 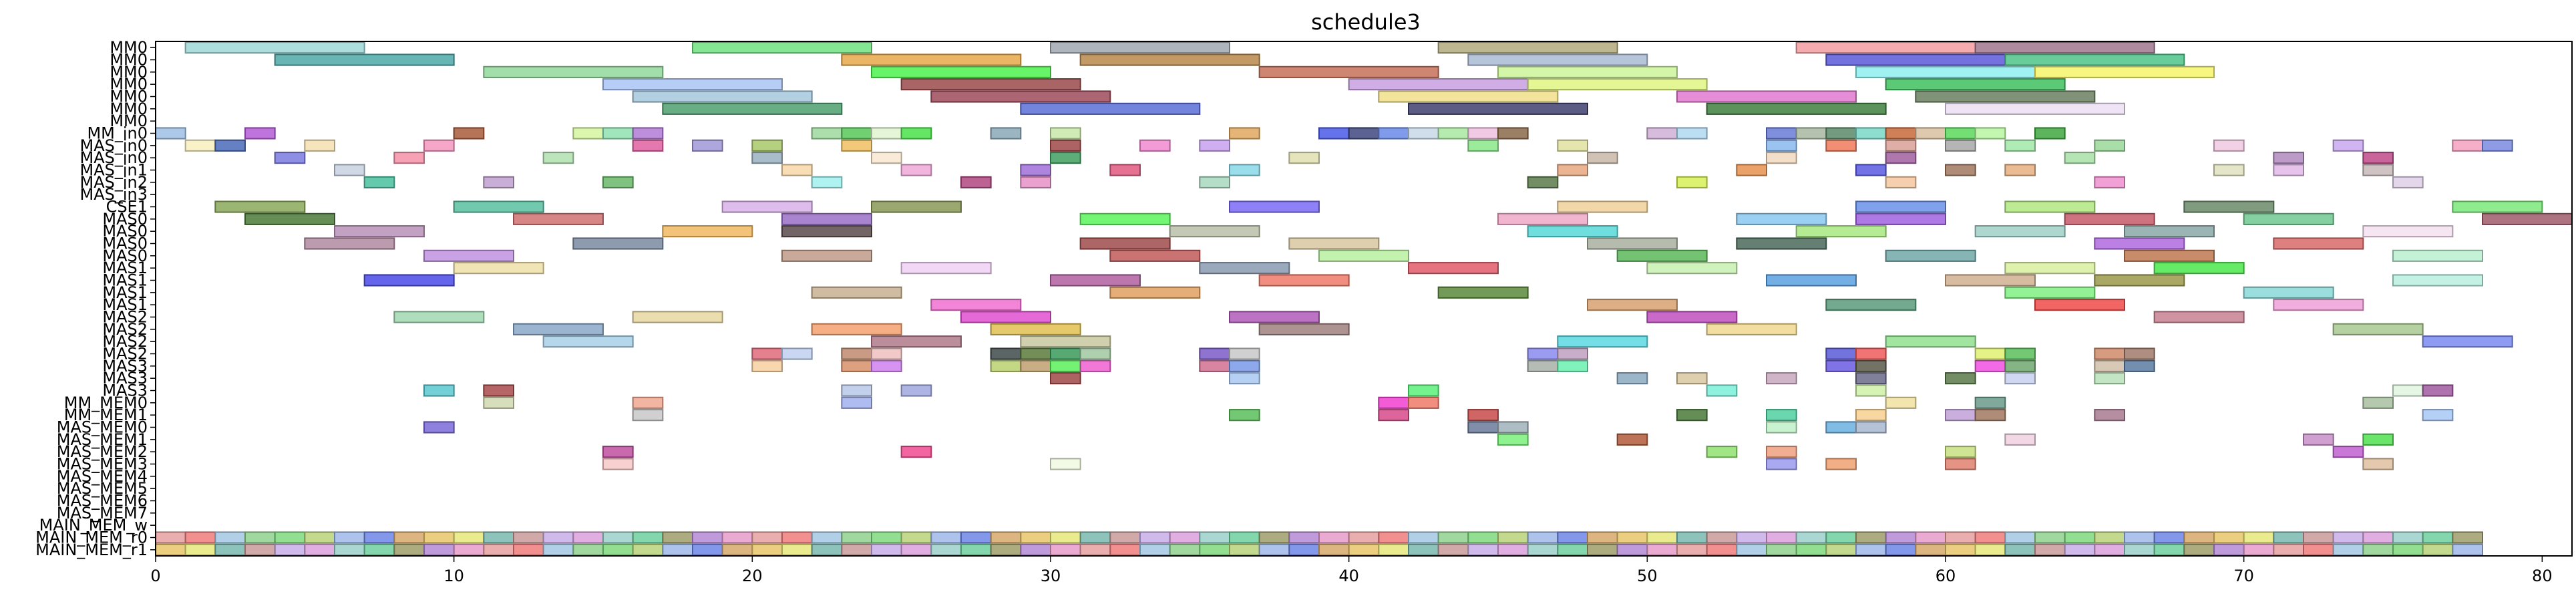 What do you see at coordinates (453, 576) in the screenshot?
I see `x-tick-label: 10` at bounding box center [453, 576].